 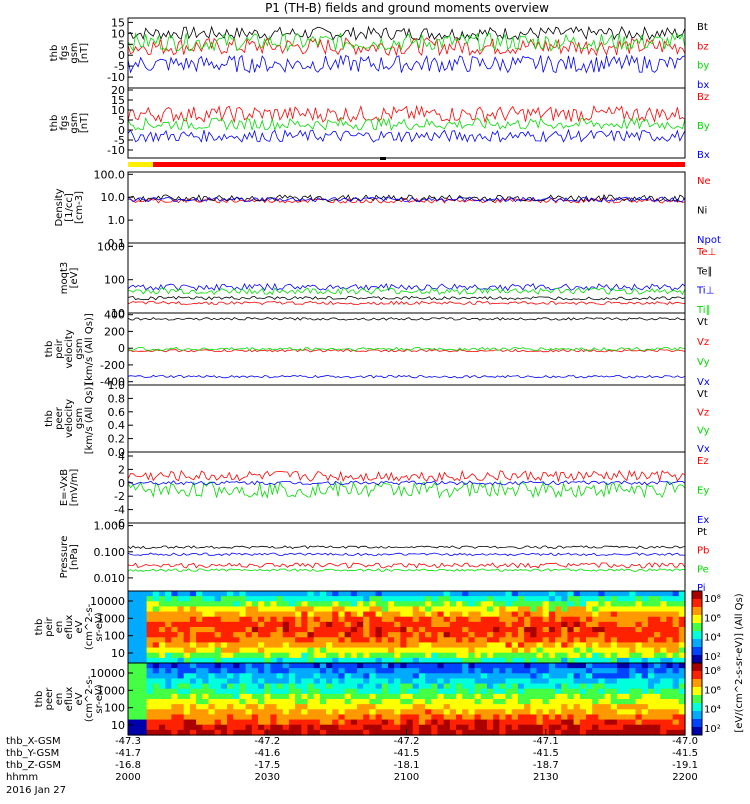 I want to click on y-axis-label-line: [1/cc], so click(x=69, y=207).